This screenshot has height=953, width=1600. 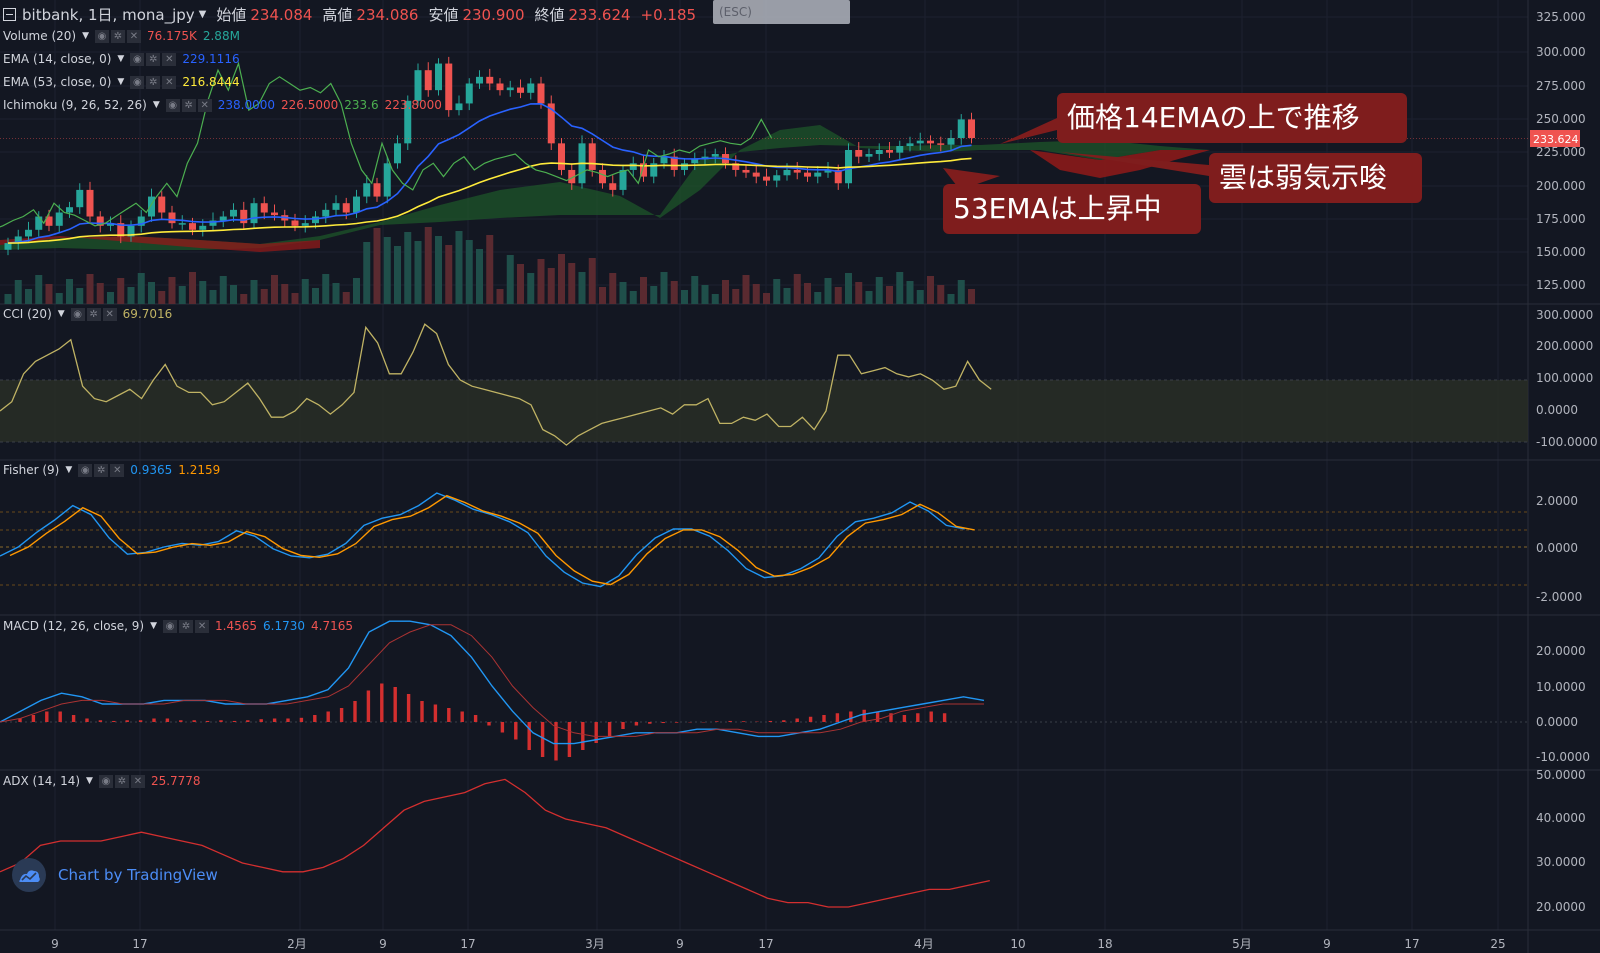 I want to click on tradingview-brand: Chart by TradingView, so click(x=115, y=875).